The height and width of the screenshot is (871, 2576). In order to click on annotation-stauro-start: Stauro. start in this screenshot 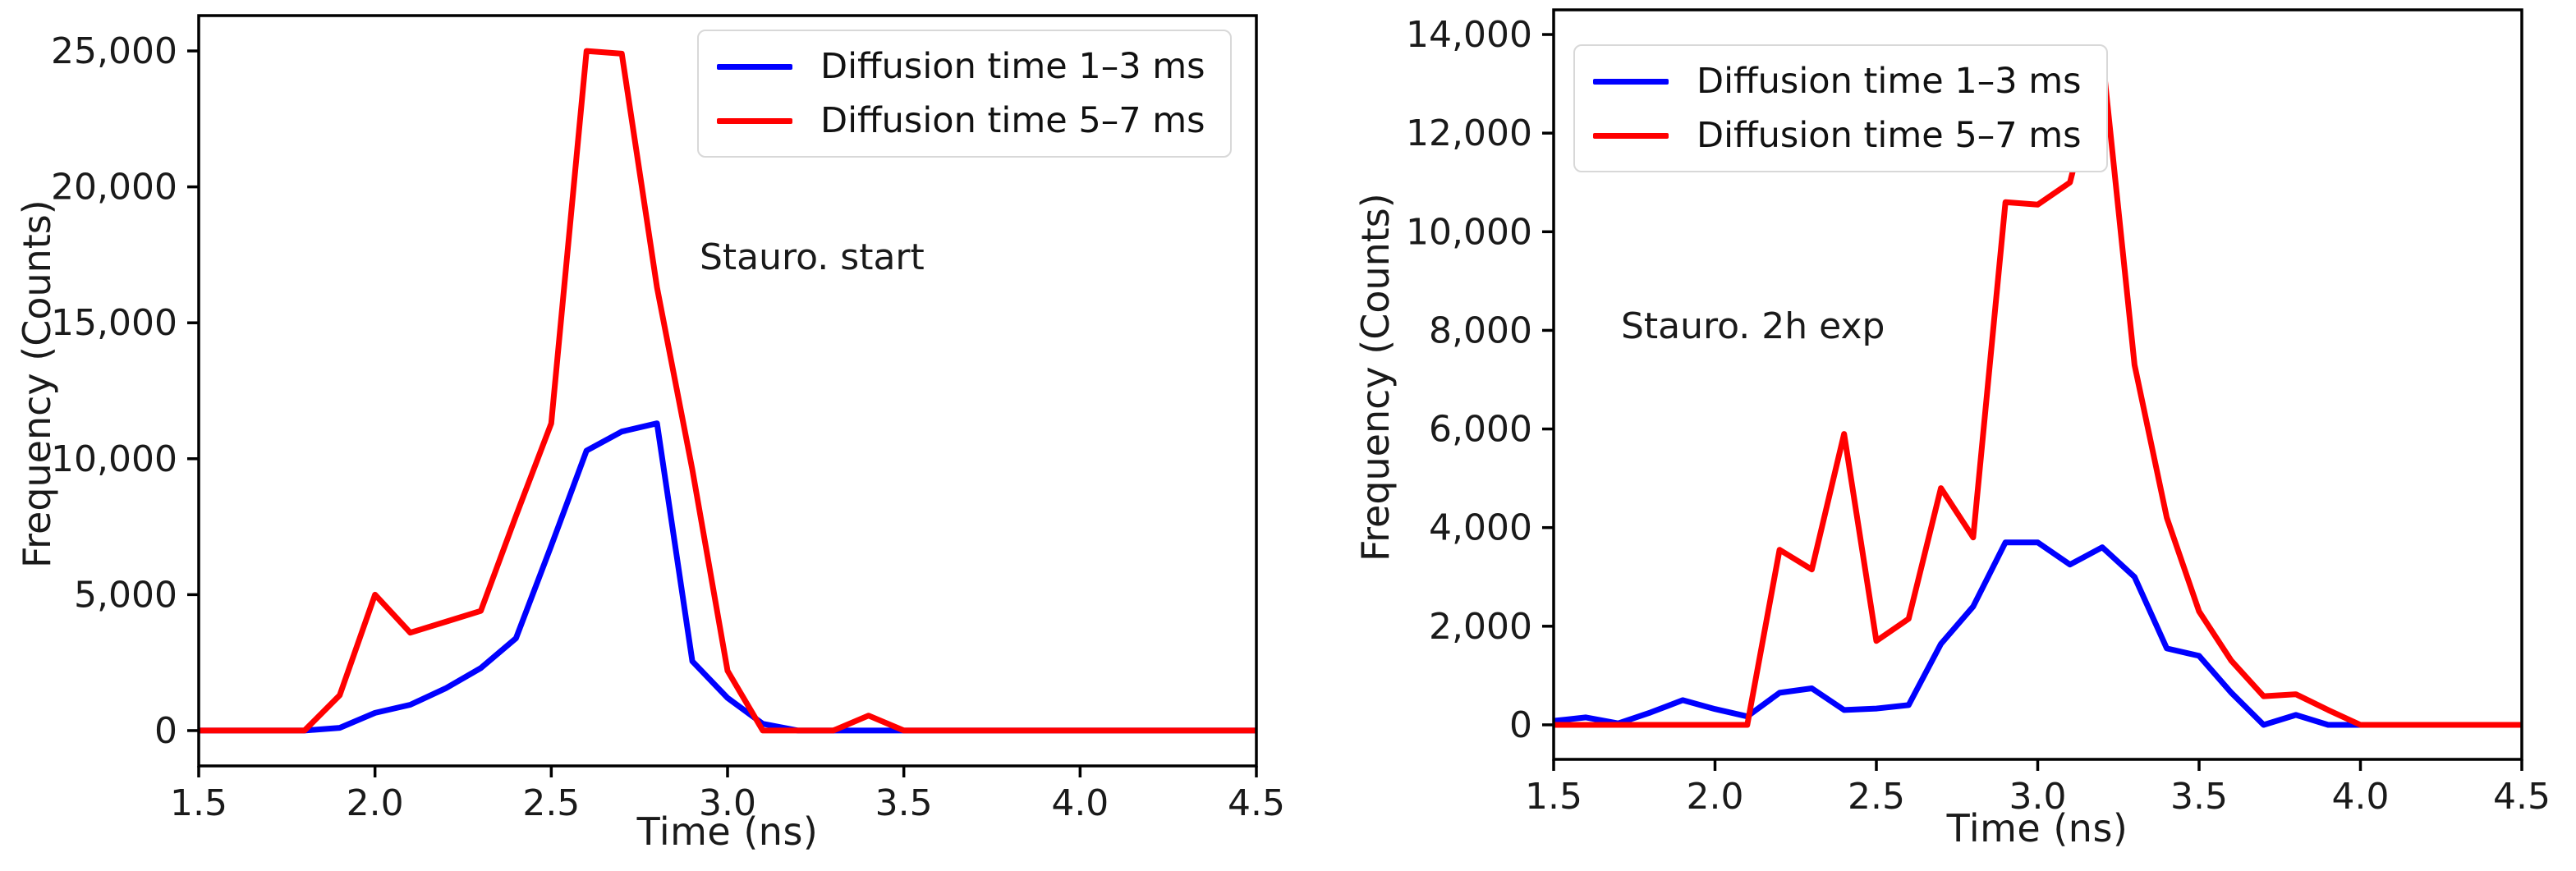, I will do `click(812, 257)`.